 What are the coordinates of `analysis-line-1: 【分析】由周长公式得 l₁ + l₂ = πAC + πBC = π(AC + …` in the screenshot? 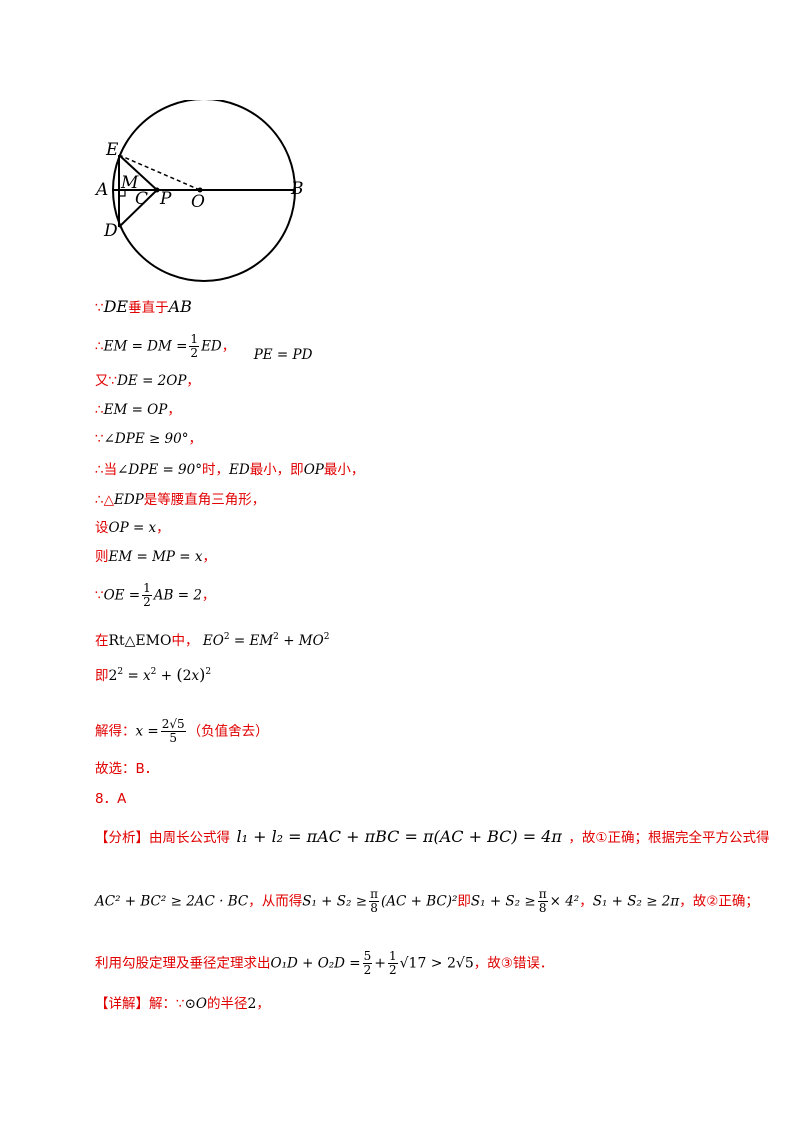 It's located at (432, 836).